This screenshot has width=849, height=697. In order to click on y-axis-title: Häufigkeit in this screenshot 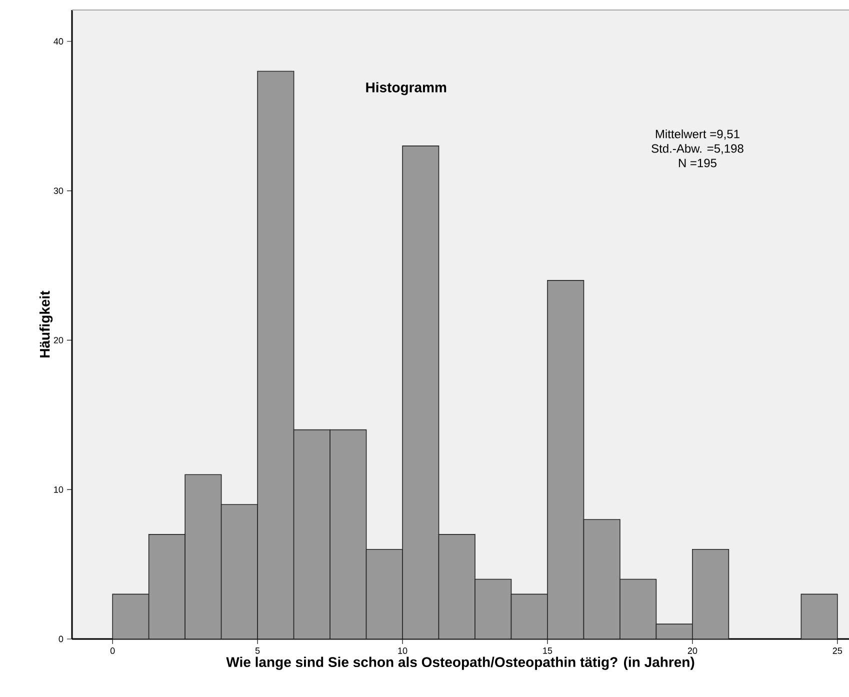, I will do `click(46, 324)`.